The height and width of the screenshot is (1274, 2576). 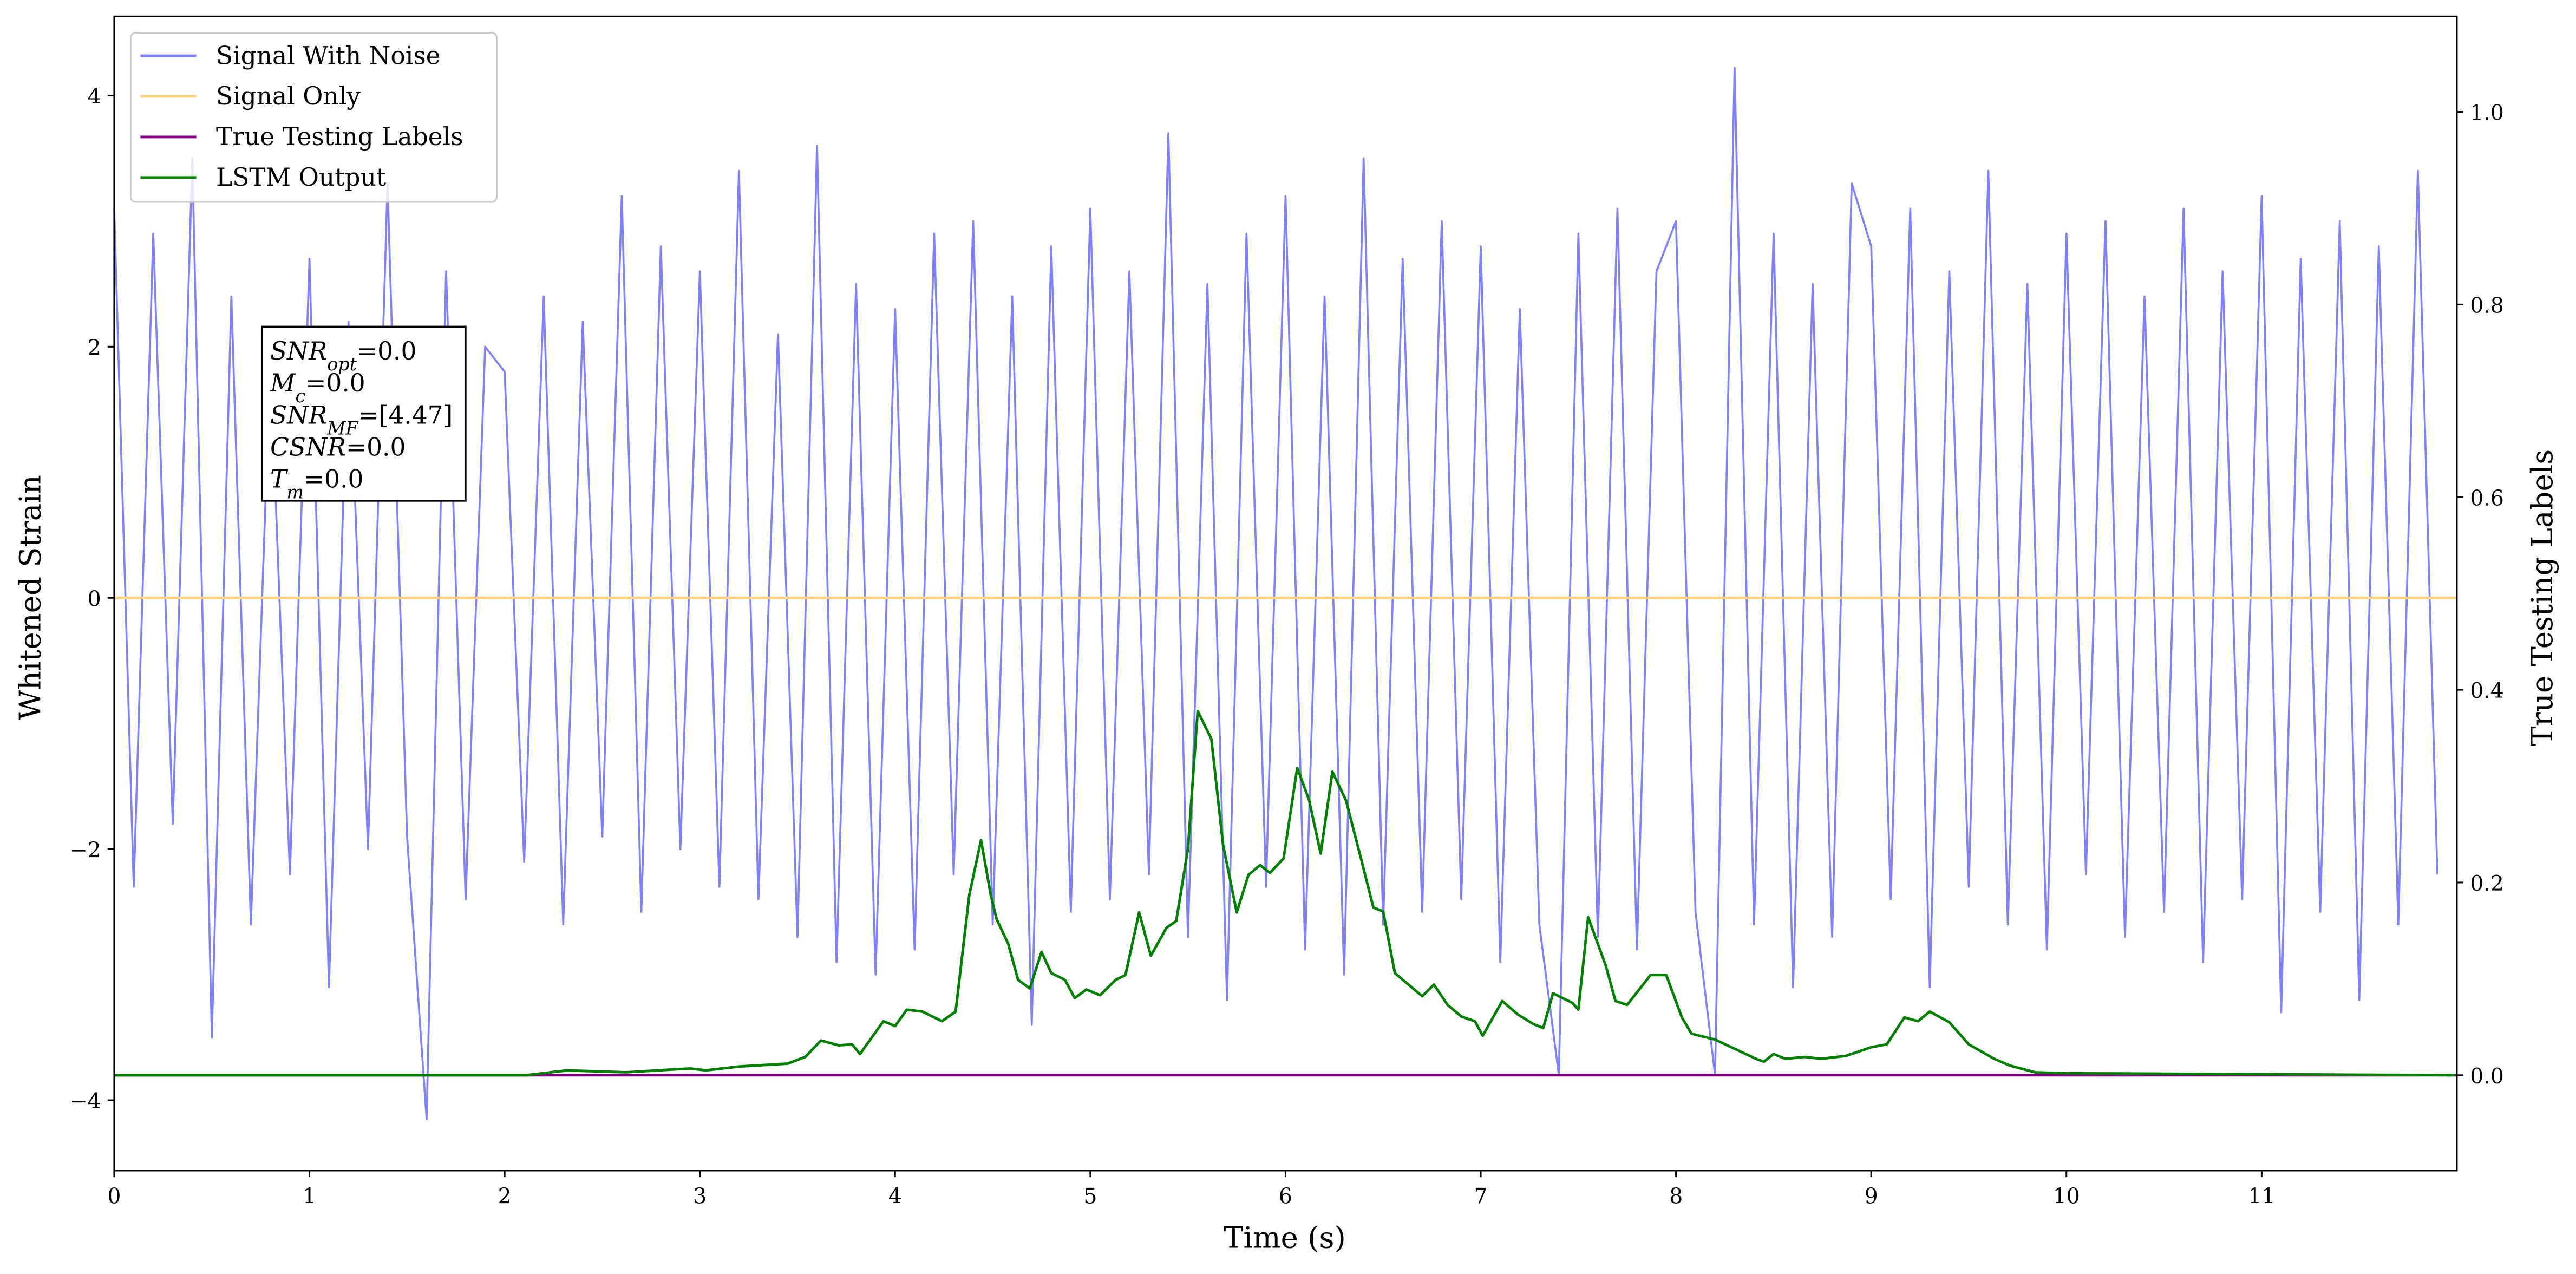 What do you see at coordinates (1676, 1196) in the screenshot?
I see `x-tick-label: 8` at bounding box center [1676, 1196].